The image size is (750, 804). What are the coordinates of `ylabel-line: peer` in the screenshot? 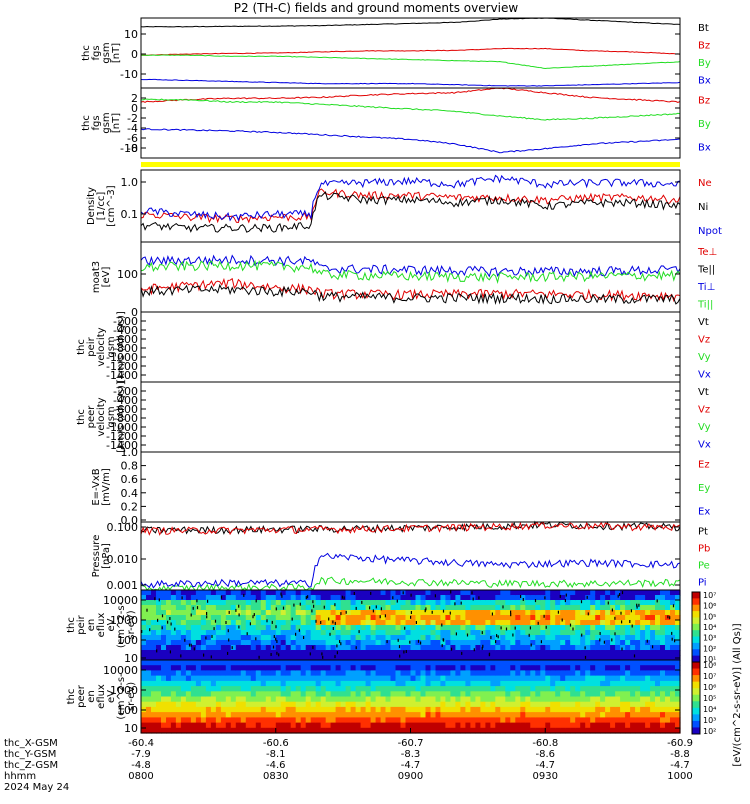 It's located at (81, 696).